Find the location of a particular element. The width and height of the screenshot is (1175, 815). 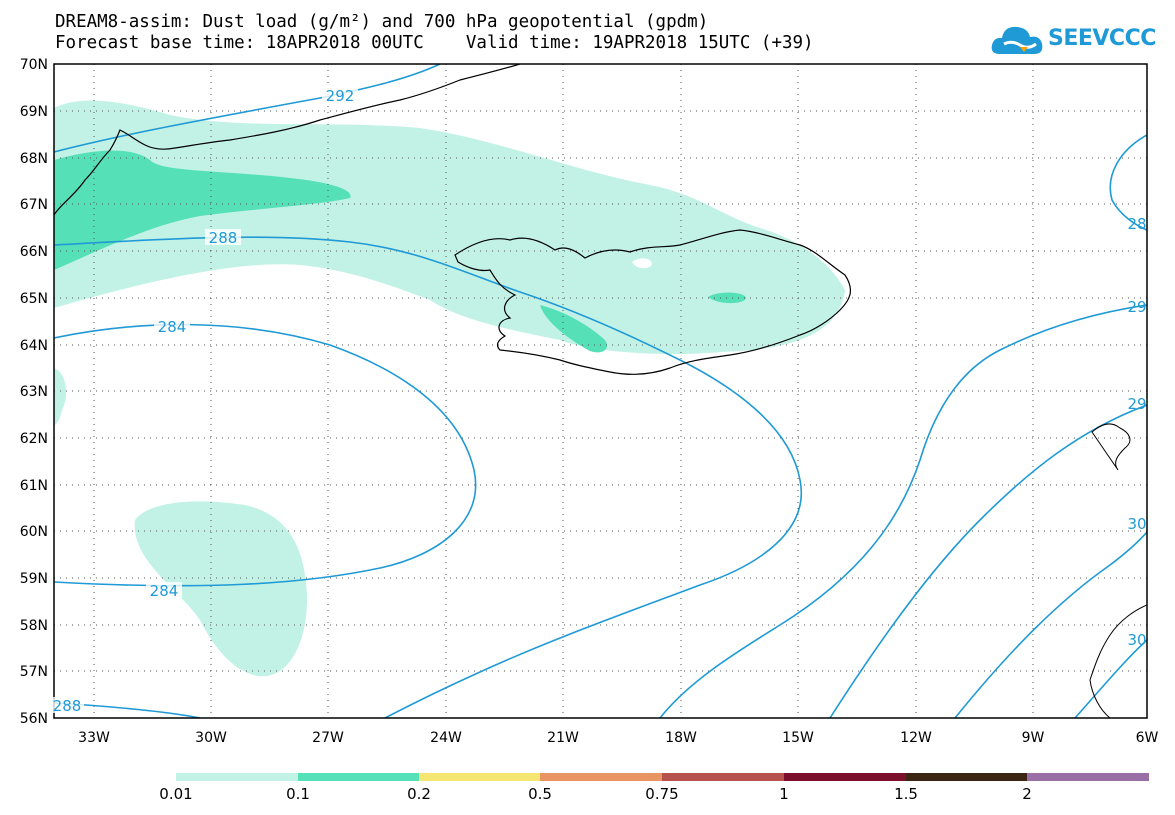

logo-text: SEEVCCC is located at coordinates (1102, 38).